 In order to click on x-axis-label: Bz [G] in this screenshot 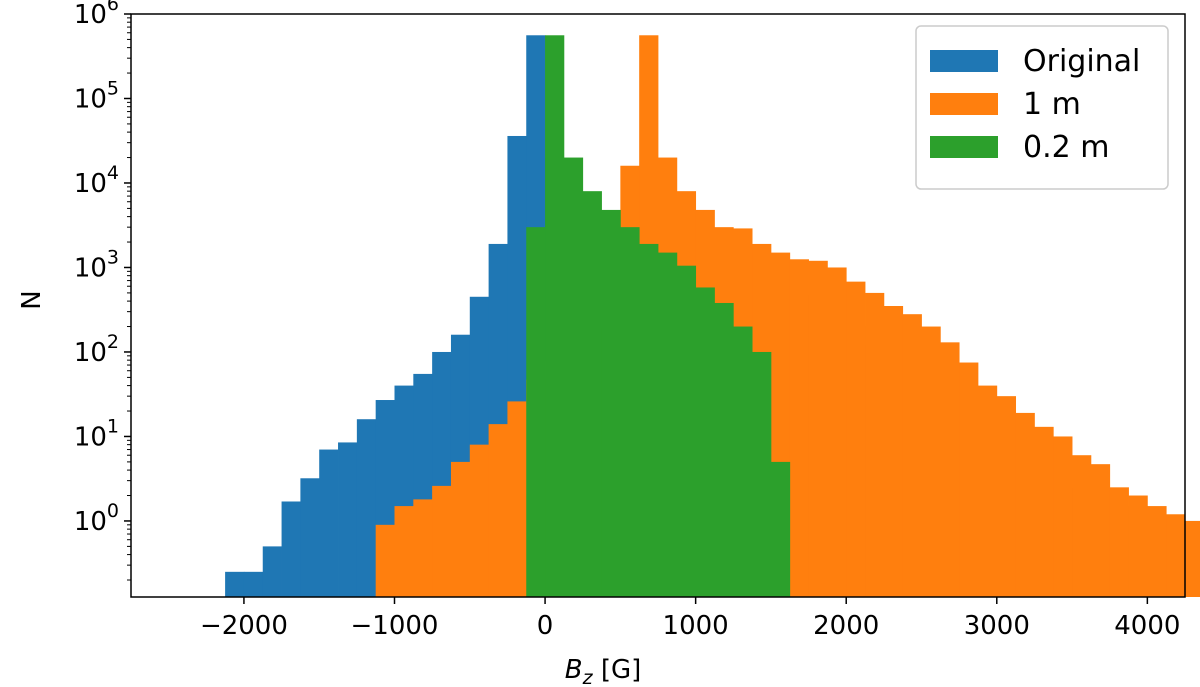, I will do `click(603, 671)`.